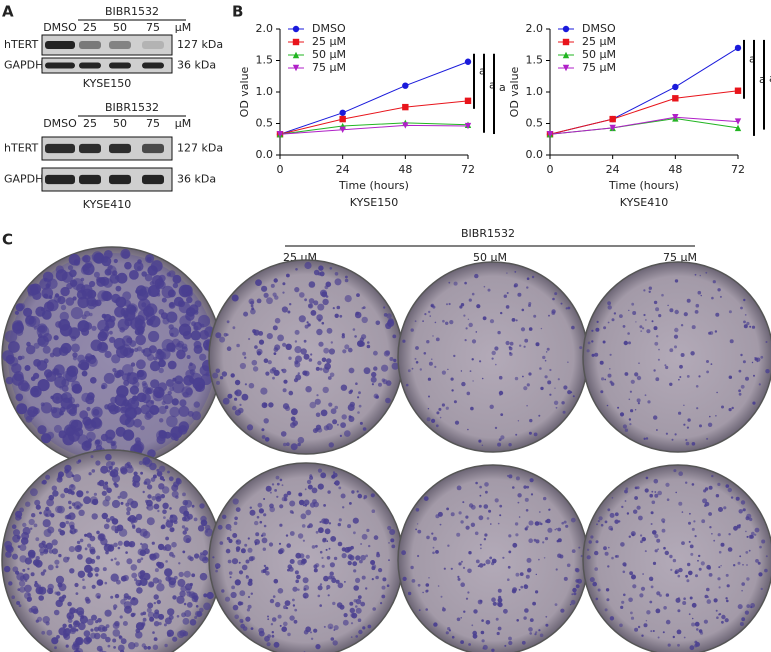 The image size is (771, 652). Describe the element at coordinates (535, 154) in the screenshot. I see `y-tick-label: 0.0` at that location.